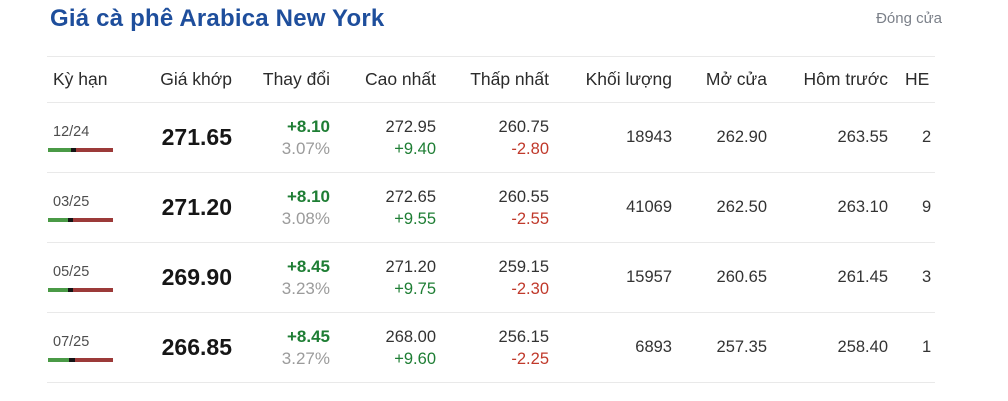 The image size is (1008, 401). Describe the element at coordinates (415, 288) in the screenshot. I see `high-change: +9.75` at that location.